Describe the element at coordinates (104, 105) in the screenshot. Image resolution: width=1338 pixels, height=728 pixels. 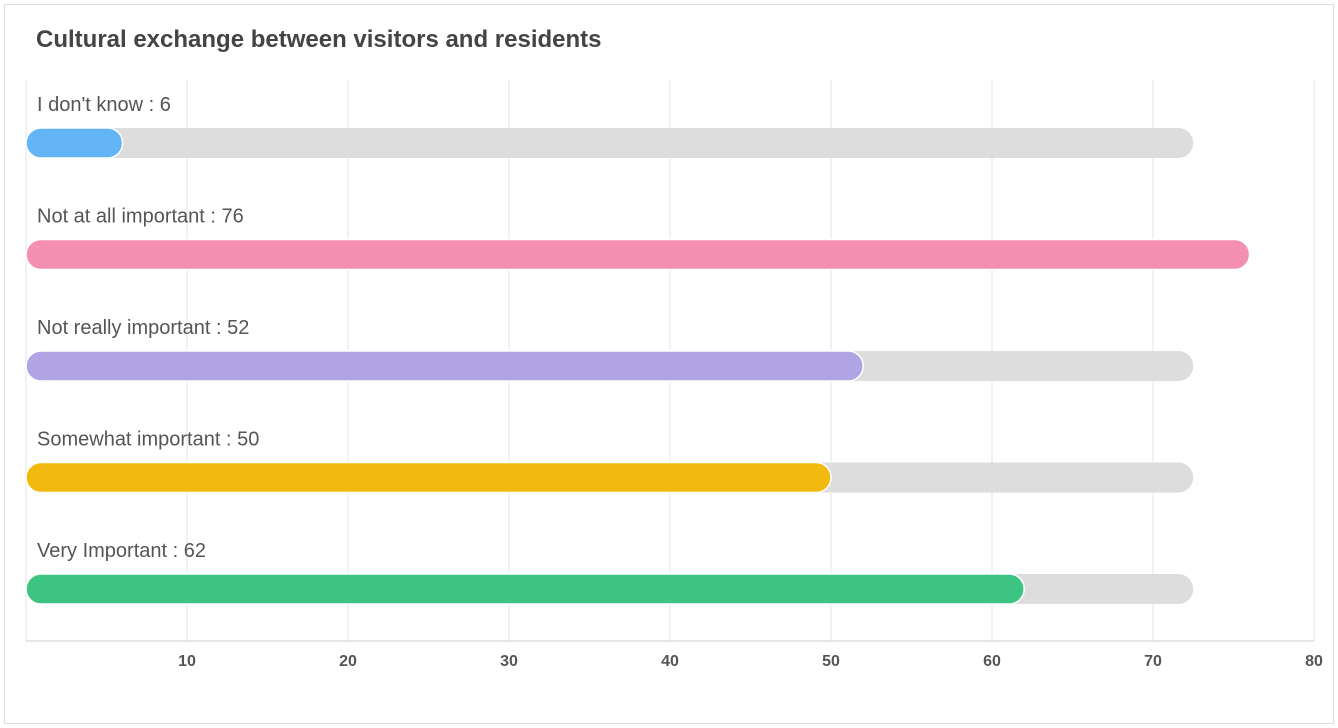
I see `bar-label: I don't know : 6` at that location.